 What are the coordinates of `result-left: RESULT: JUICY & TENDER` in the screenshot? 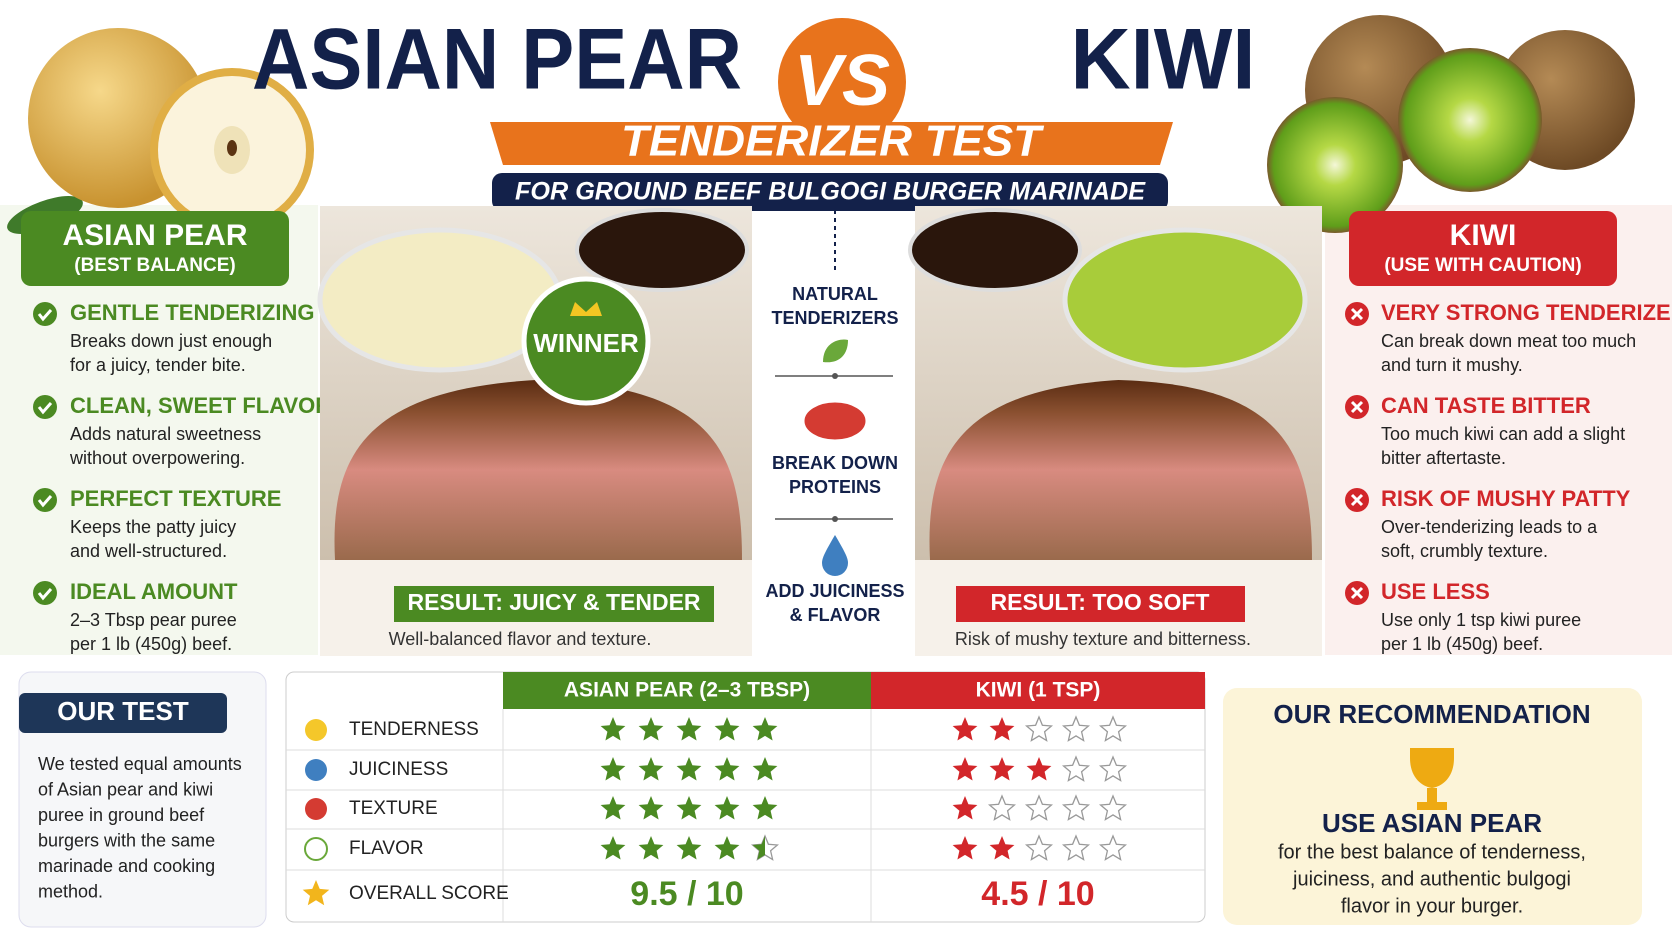 It's located at (553, 602).